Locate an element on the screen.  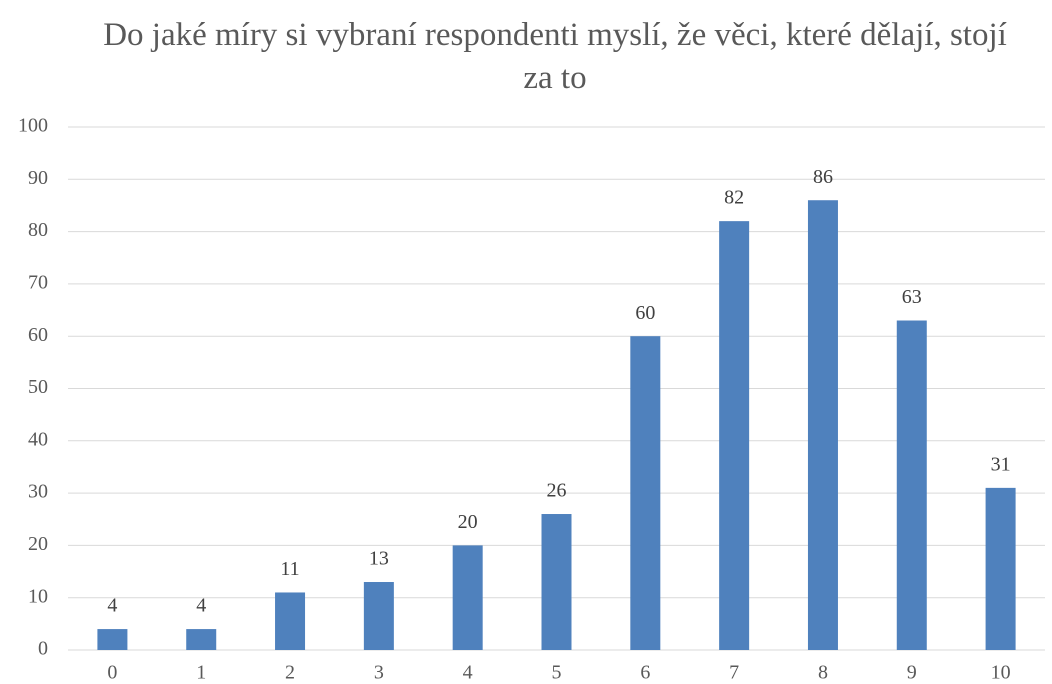
data-label: 60 is located at coordinates (645, 313).